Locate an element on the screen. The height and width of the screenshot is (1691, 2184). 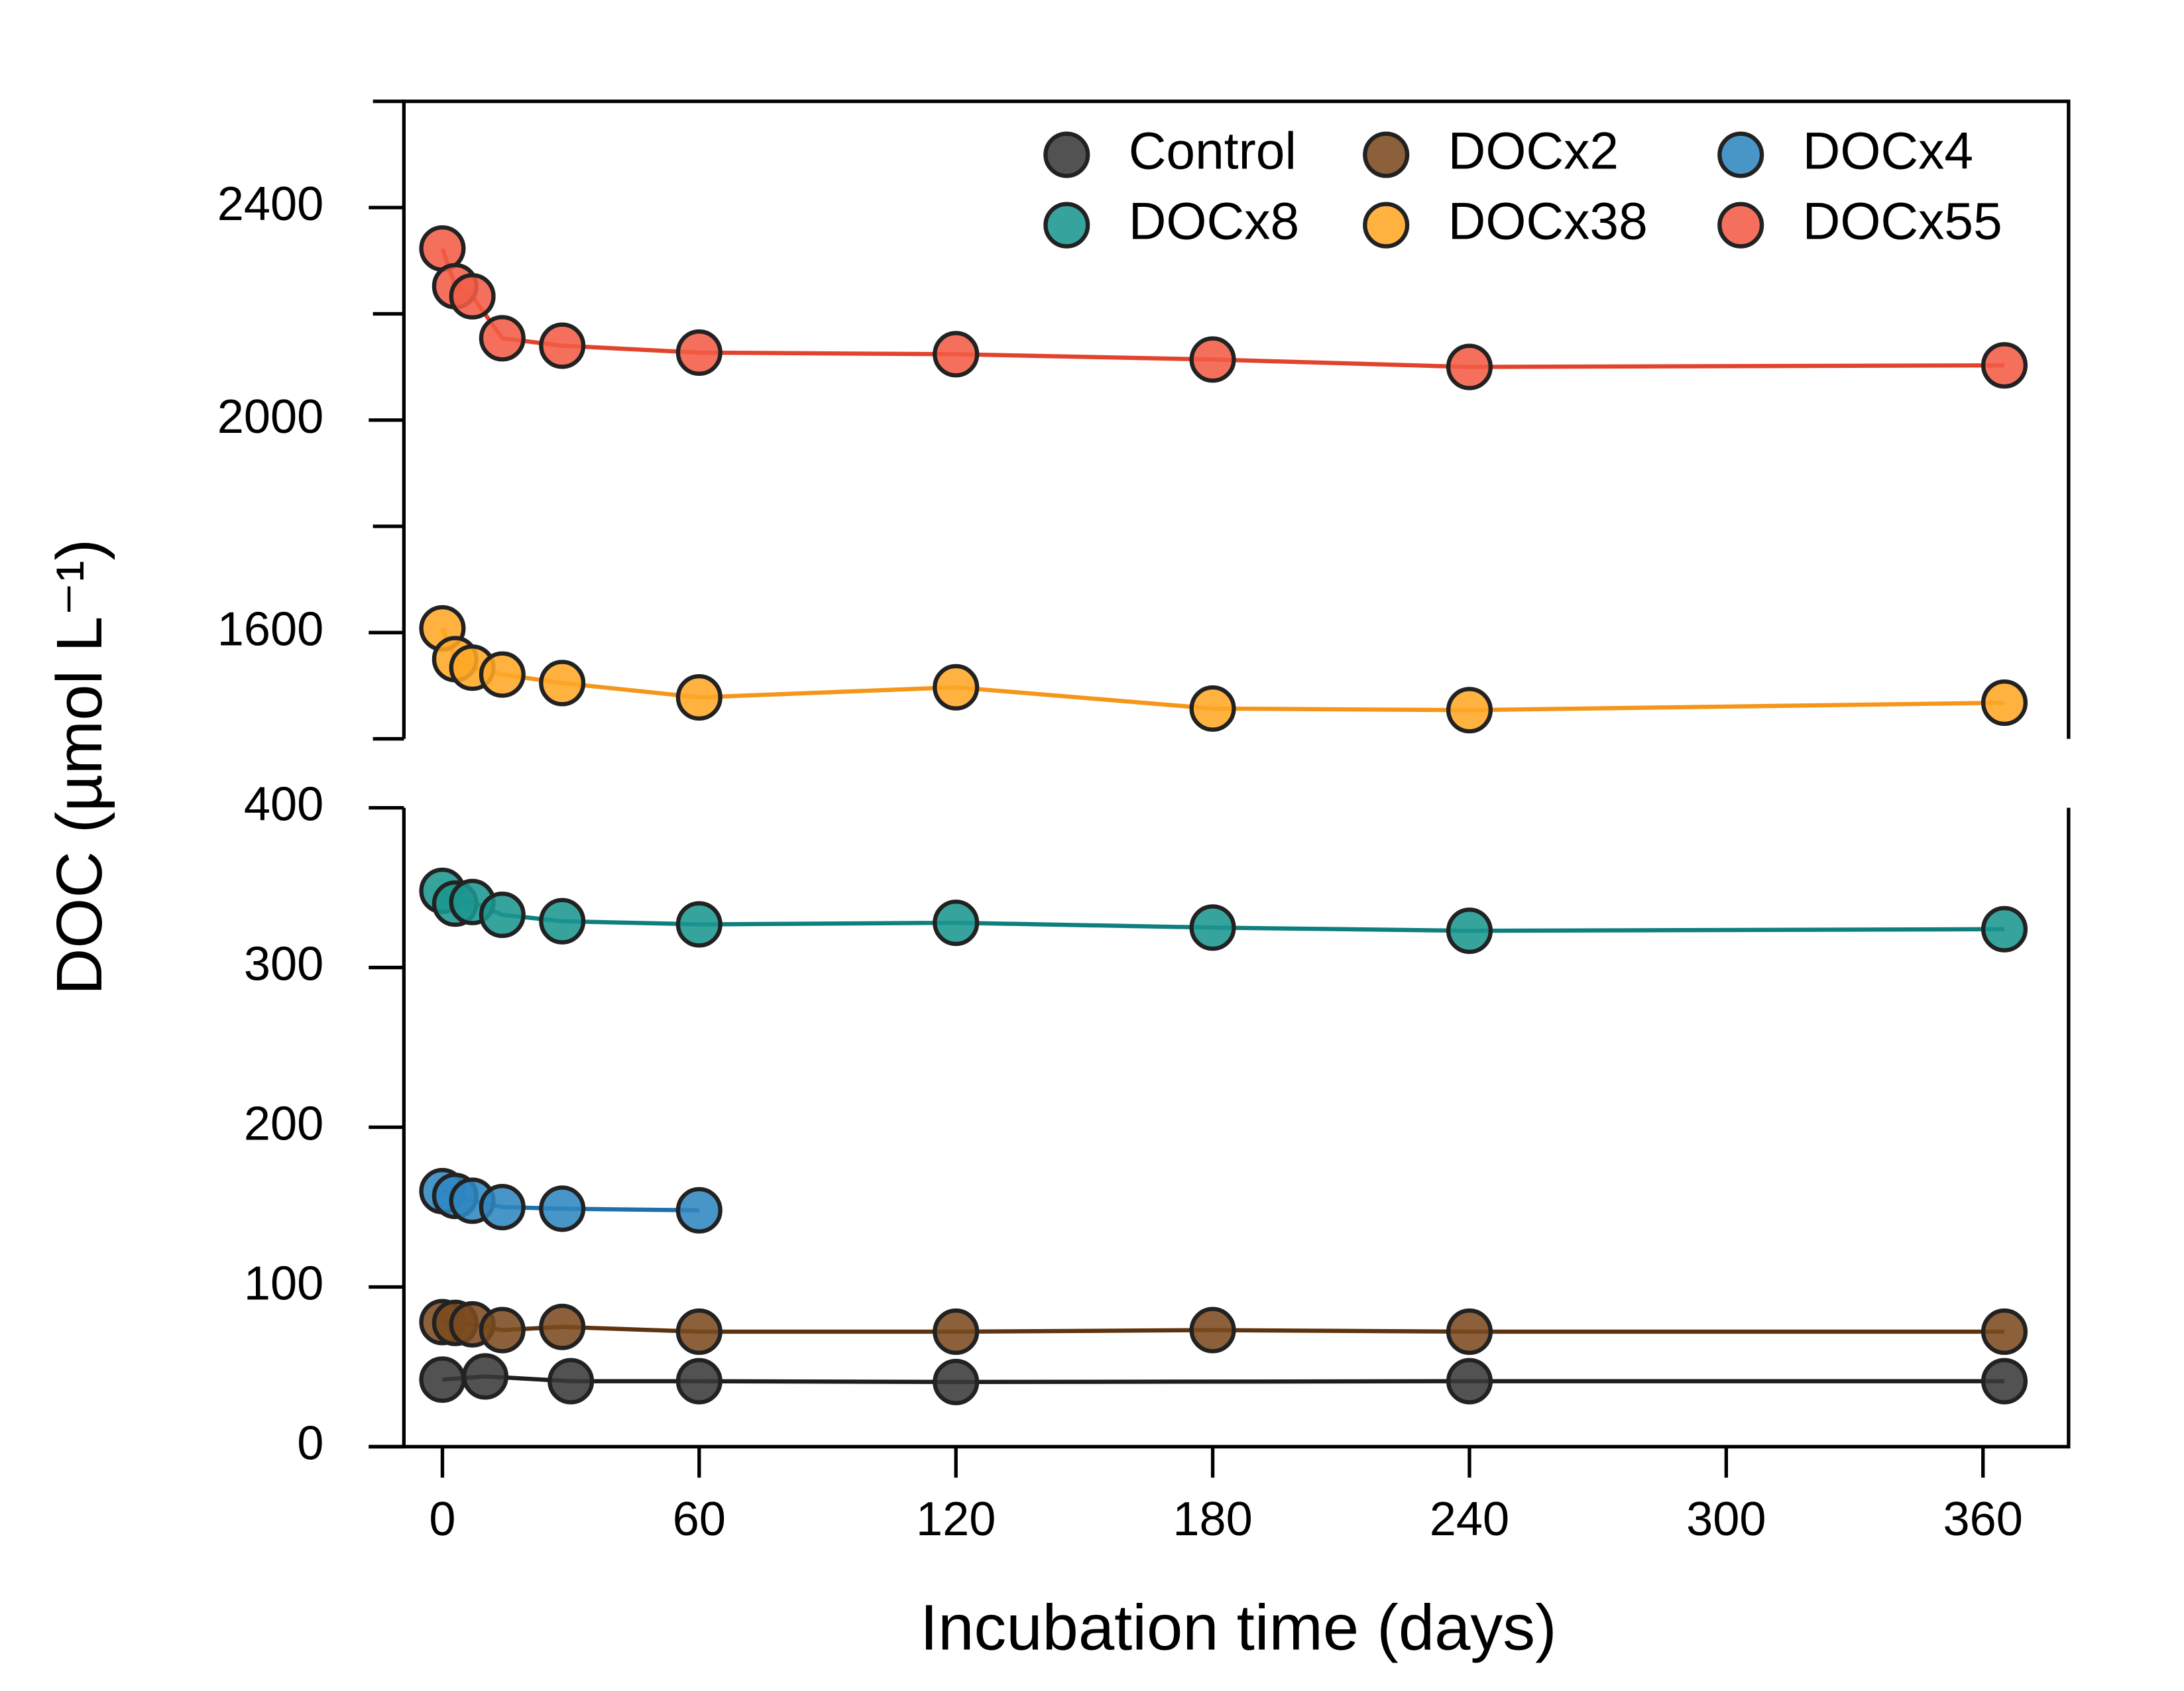
legend-label: DOCx55 is located at coordinates (1902, 221).